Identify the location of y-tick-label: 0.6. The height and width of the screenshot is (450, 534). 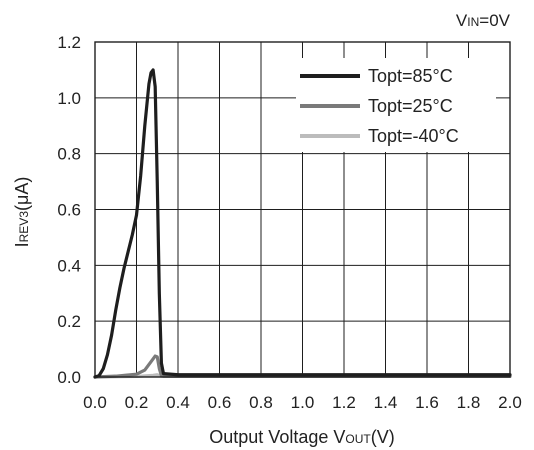
(69, 210).